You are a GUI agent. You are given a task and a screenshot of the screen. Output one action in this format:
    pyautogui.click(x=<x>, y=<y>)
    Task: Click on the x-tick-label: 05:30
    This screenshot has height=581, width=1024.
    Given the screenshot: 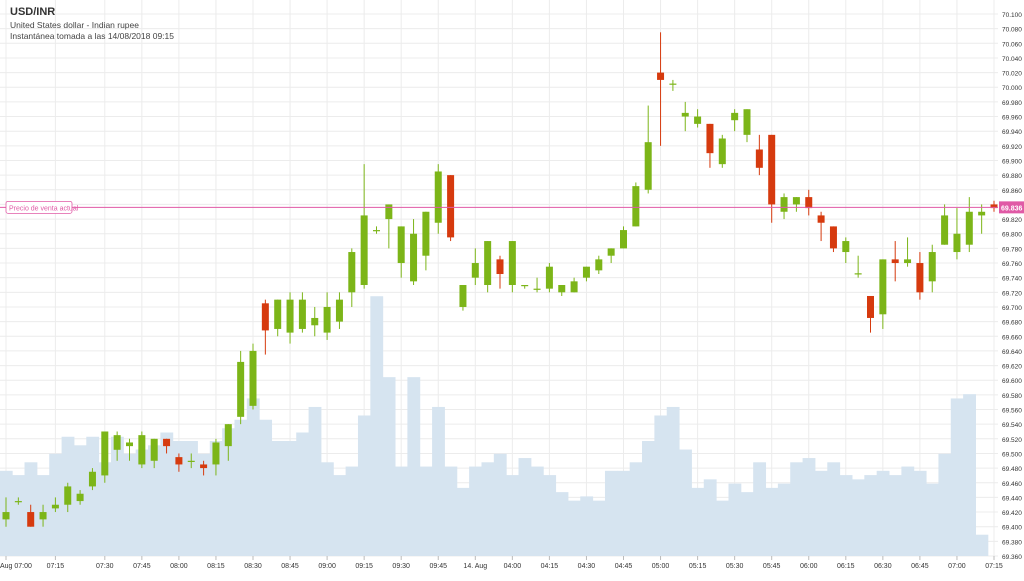 What is the action you would take?
    pyautogui.click(x=735, y=566)
    